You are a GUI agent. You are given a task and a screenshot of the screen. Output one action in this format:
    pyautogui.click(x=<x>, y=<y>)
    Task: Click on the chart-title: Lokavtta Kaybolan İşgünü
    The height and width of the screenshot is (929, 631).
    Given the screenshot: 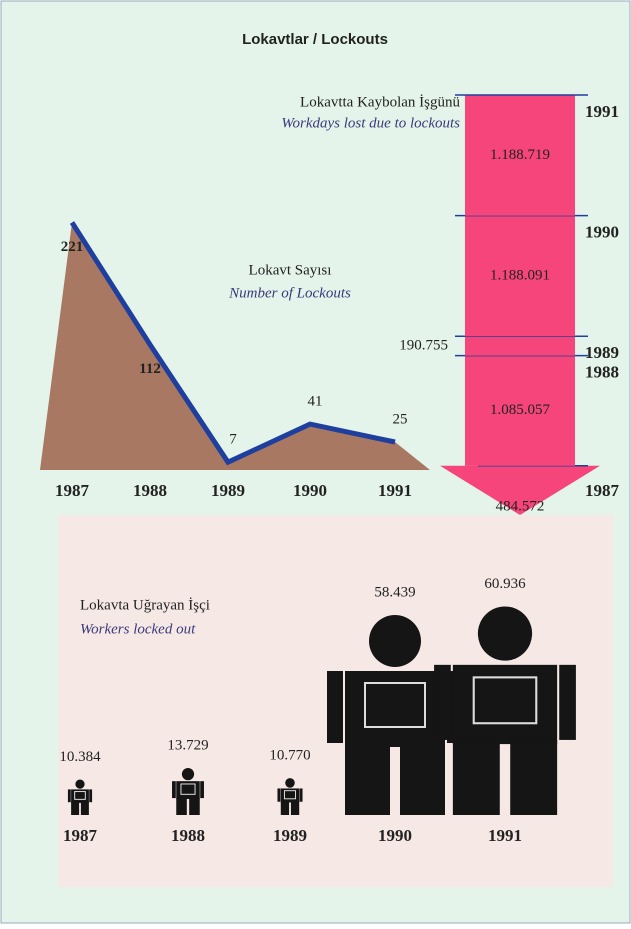 What is the action you would take?
    pyautogui.click(x=380, y=102)
    